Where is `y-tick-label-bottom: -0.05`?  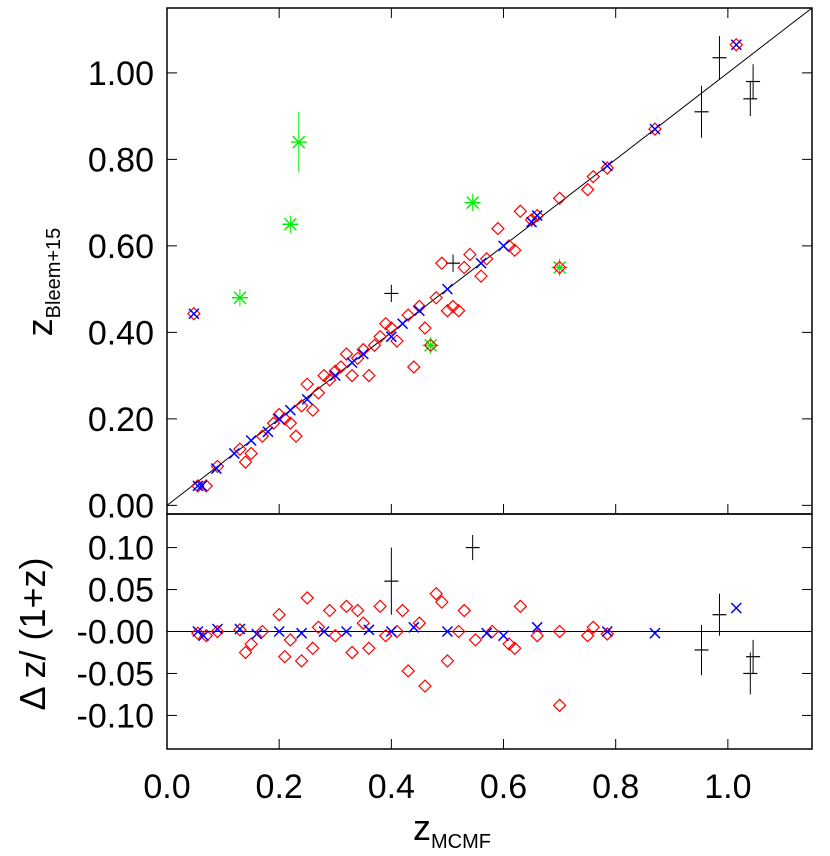
y-tick-label-bottom: -0.05 is located at coordinates (116, 674).